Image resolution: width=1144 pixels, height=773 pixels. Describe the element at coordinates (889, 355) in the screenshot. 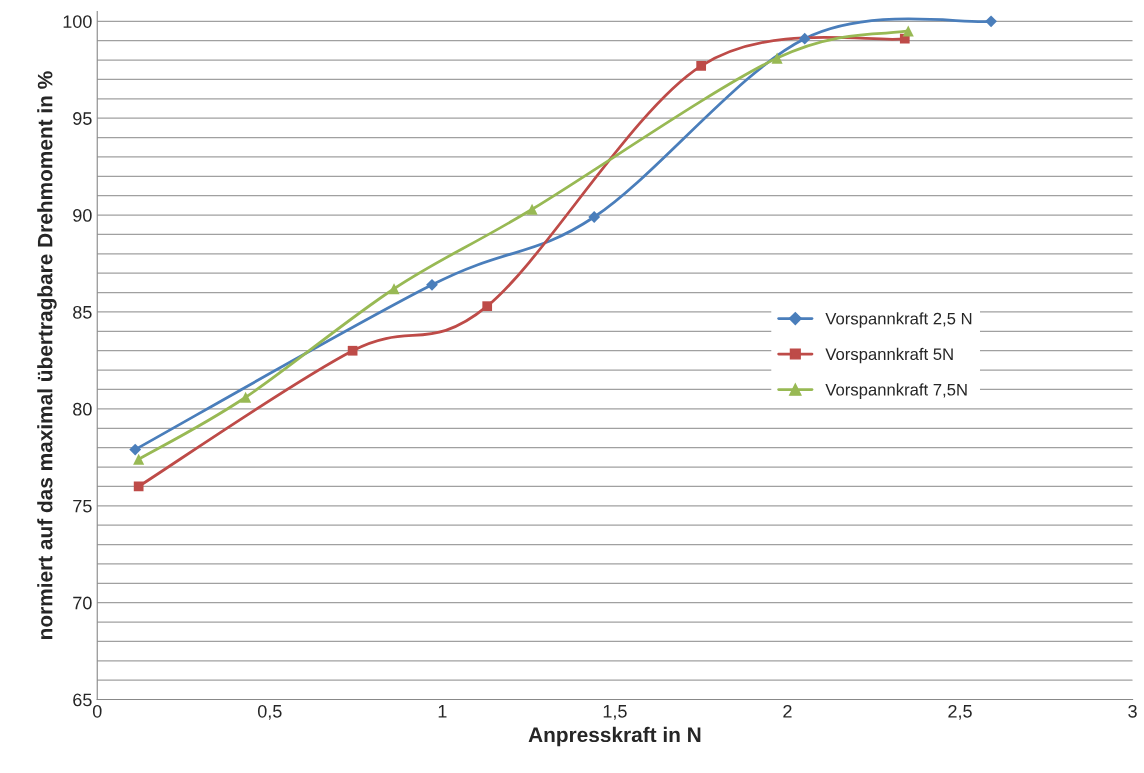

I see `legend-label: Vorspannkraft 5N` at that location.